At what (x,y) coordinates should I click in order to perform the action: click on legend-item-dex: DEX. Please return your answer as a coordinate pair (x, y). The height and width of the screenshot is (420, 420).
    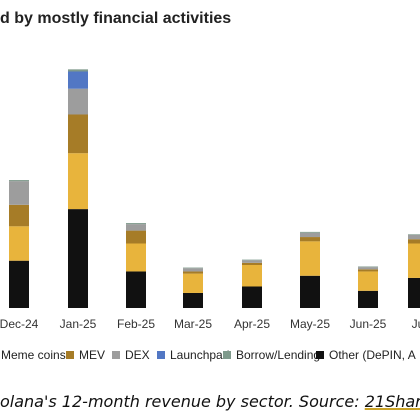
    Looking at the image, I should click on (131, 355).